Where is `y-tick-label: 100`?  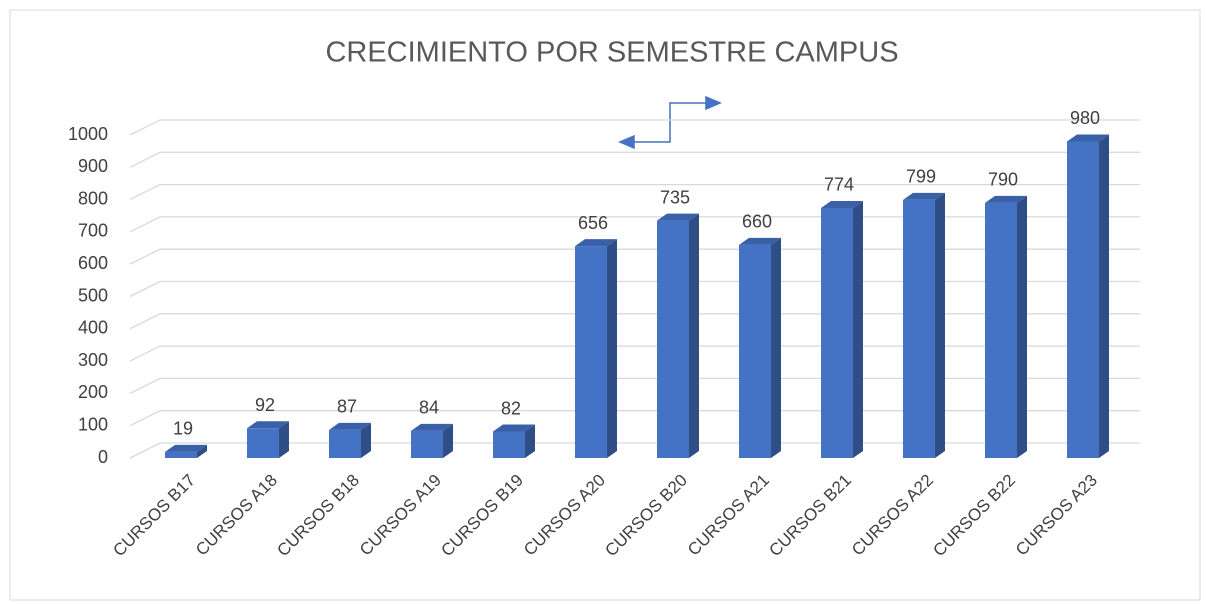 y-tick-label: 100 is located at coordinates (93, 424).